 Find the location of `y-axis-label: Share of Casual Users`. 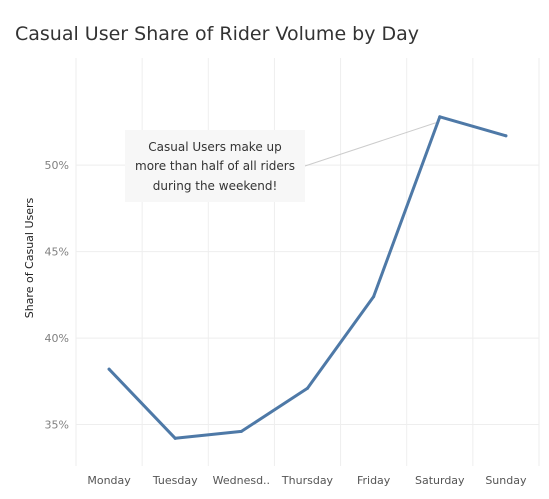

y-axis-label: Share of Casual Users is located at coordinates (29, 257).